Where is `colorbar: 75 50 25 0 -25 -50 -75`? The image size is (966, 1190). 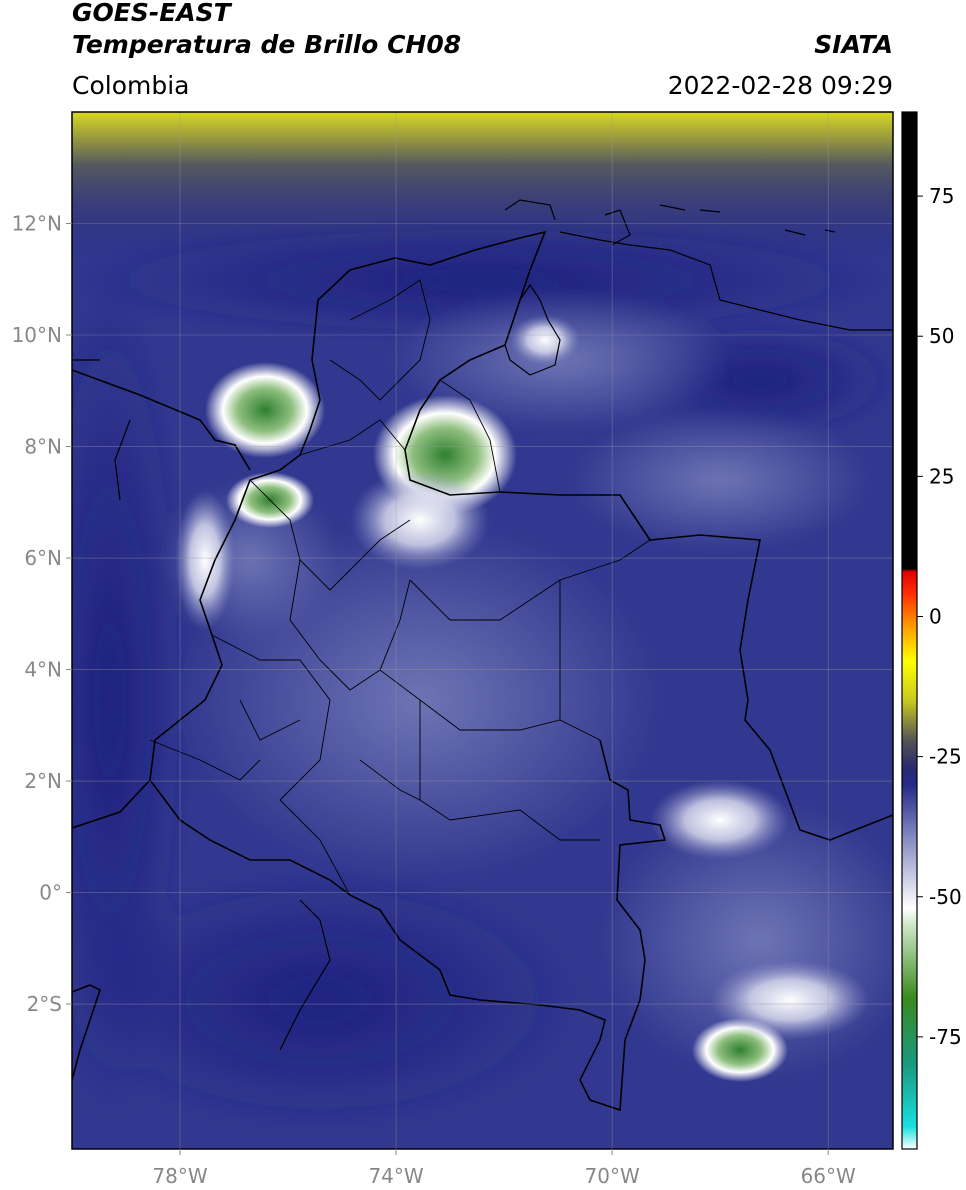 colorbar: 75 50 25 0 -25 -50 -75 is located at coordinates (931, 630).